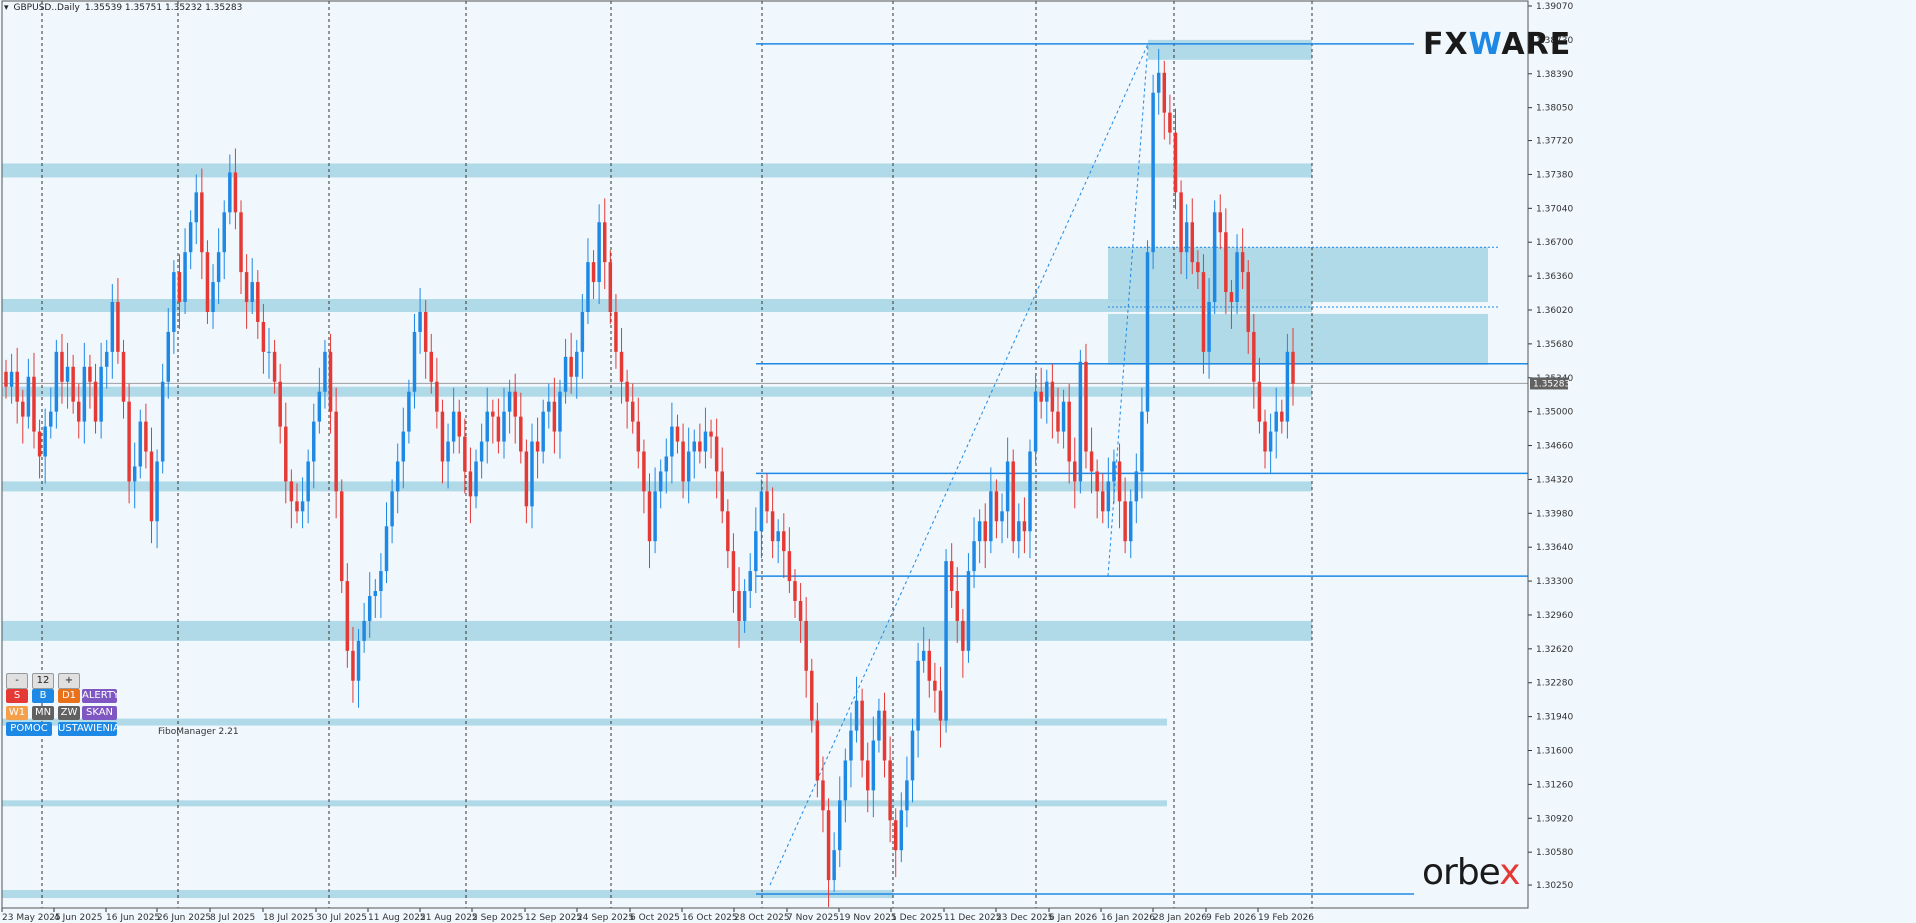 This screenshot has height=923, width=1916. Describe the element at coordinates (1025, 918) in the screenshot. I see `x-tick-label: 23 Dec 2025` at that location.